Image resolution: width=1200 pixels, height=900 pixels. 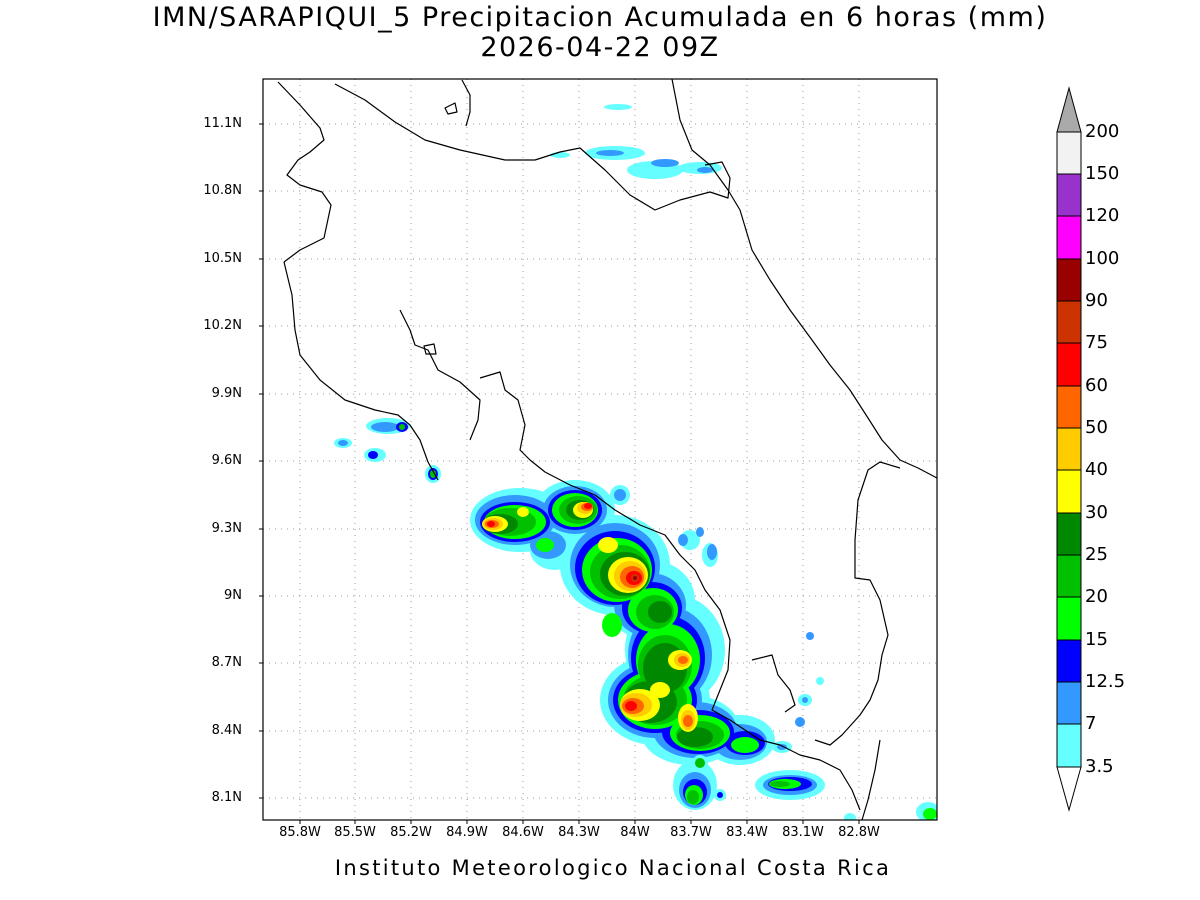 What do you see at coordinates (1102, 258) in the screenshot?
I see `colorbar-label: 100` at bounding box center [1102, 258].